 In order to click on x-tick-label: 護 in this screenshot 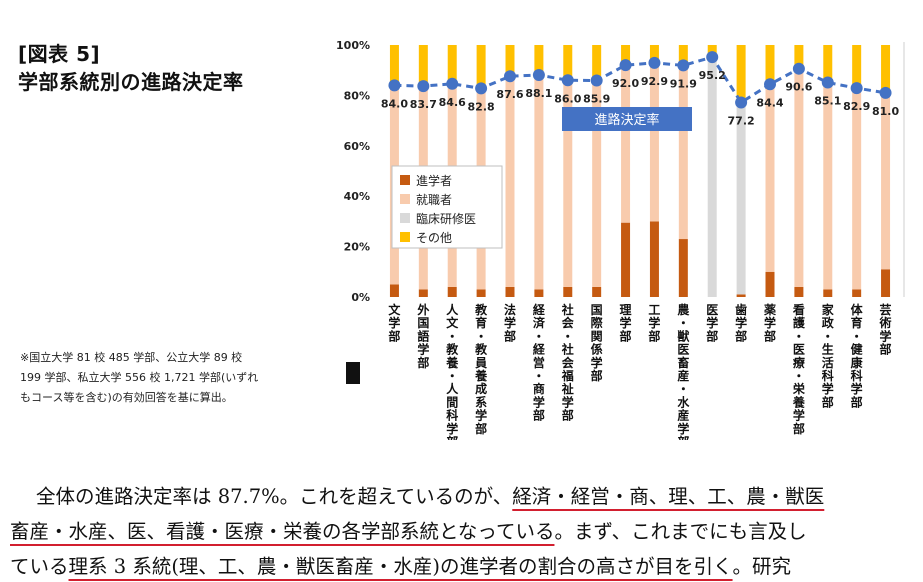, I will do `click(799, 322)`.